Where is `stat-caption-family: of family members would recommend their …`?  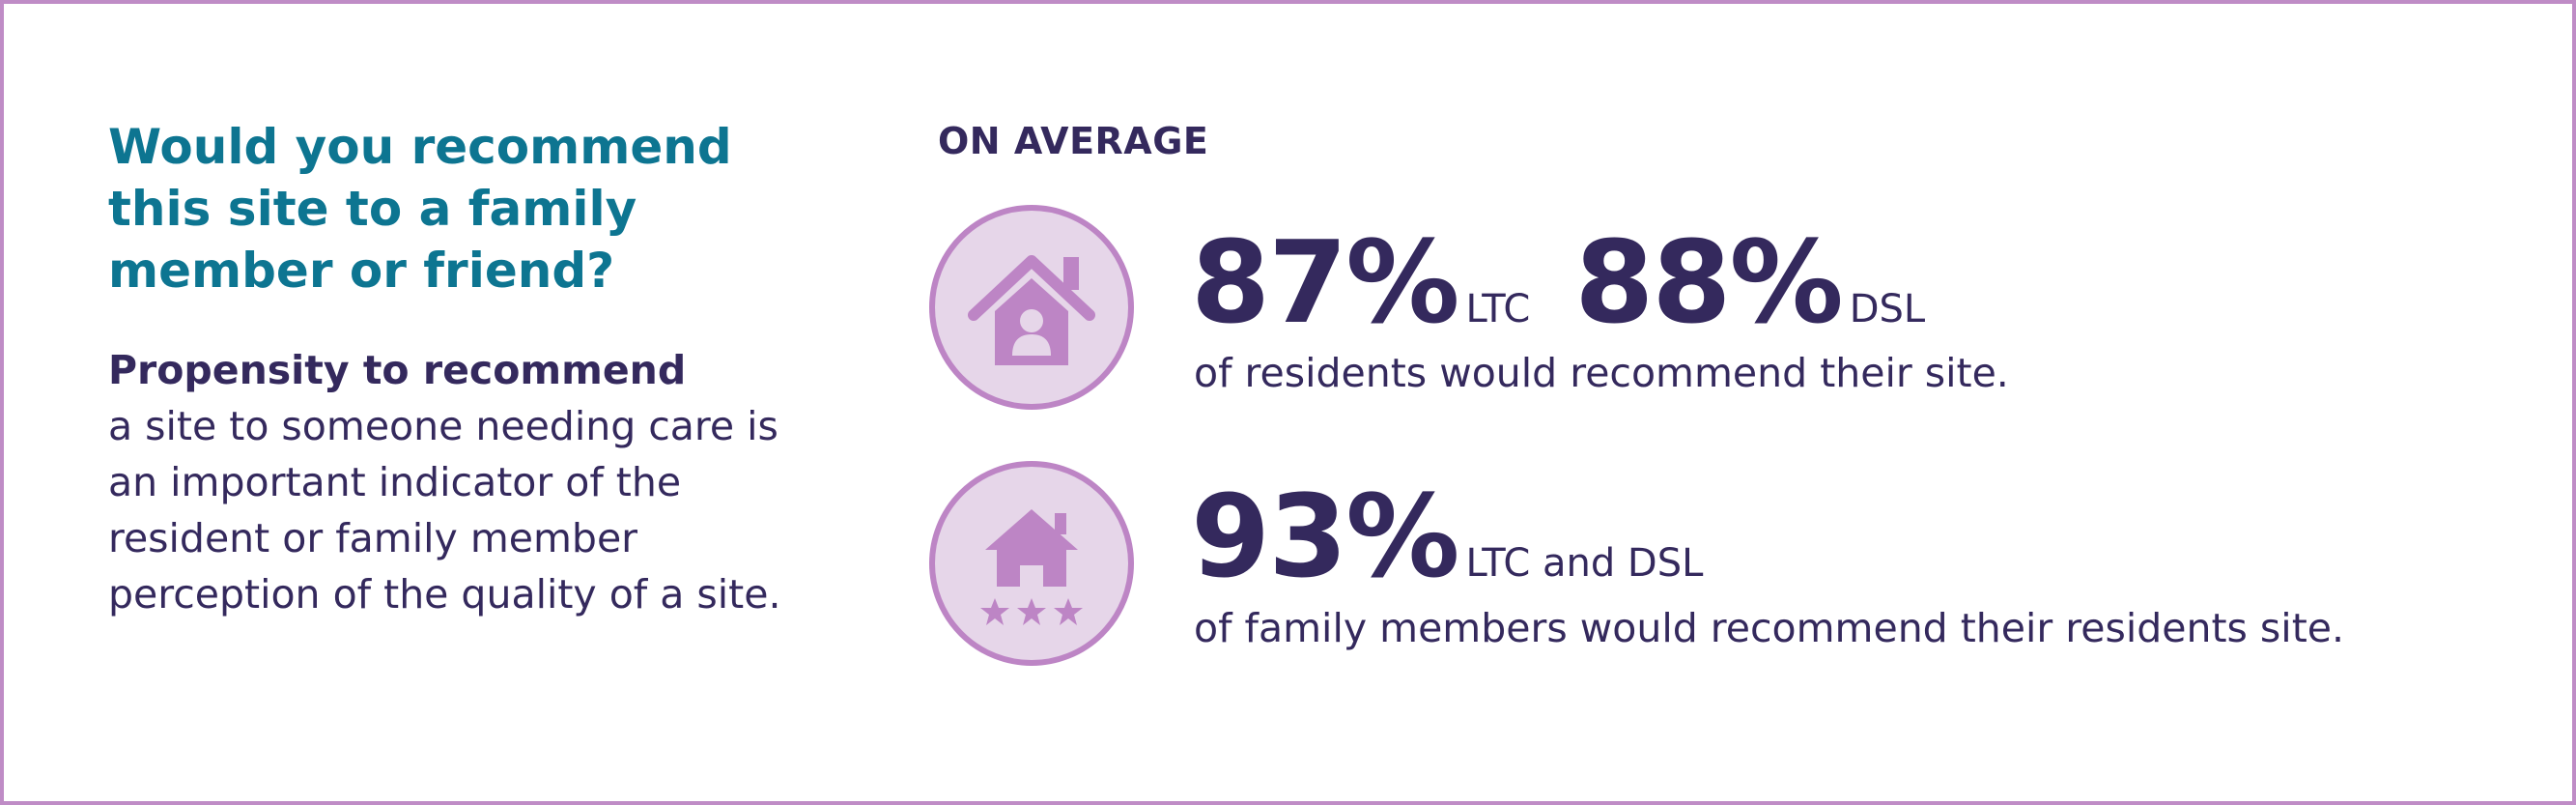
stat-caption-family: of family members would recommend their … is located at coordinates (1769, 628).